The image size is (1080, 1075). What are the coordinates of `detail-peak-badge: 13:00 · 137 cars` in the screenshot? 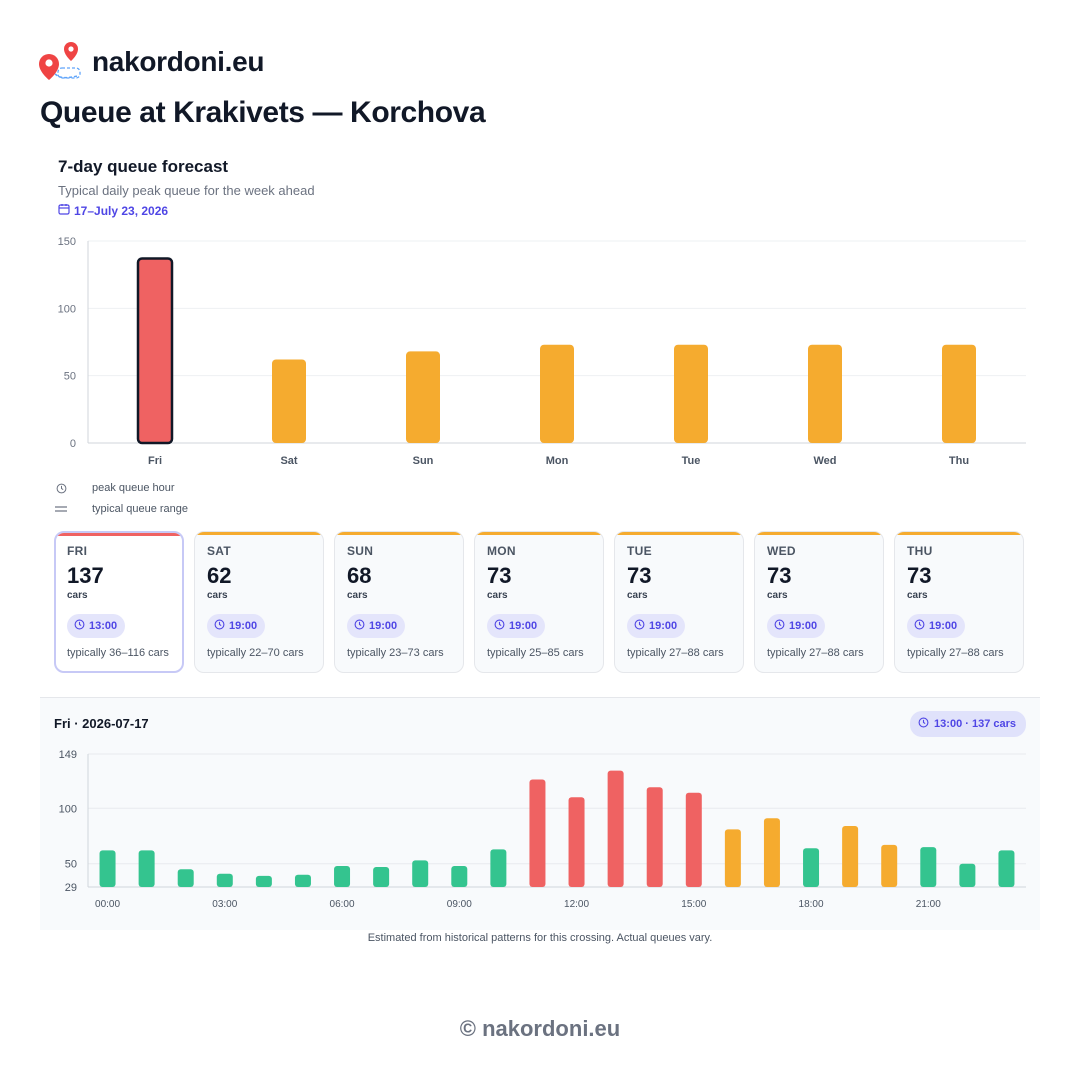 It's located at (968, 724).